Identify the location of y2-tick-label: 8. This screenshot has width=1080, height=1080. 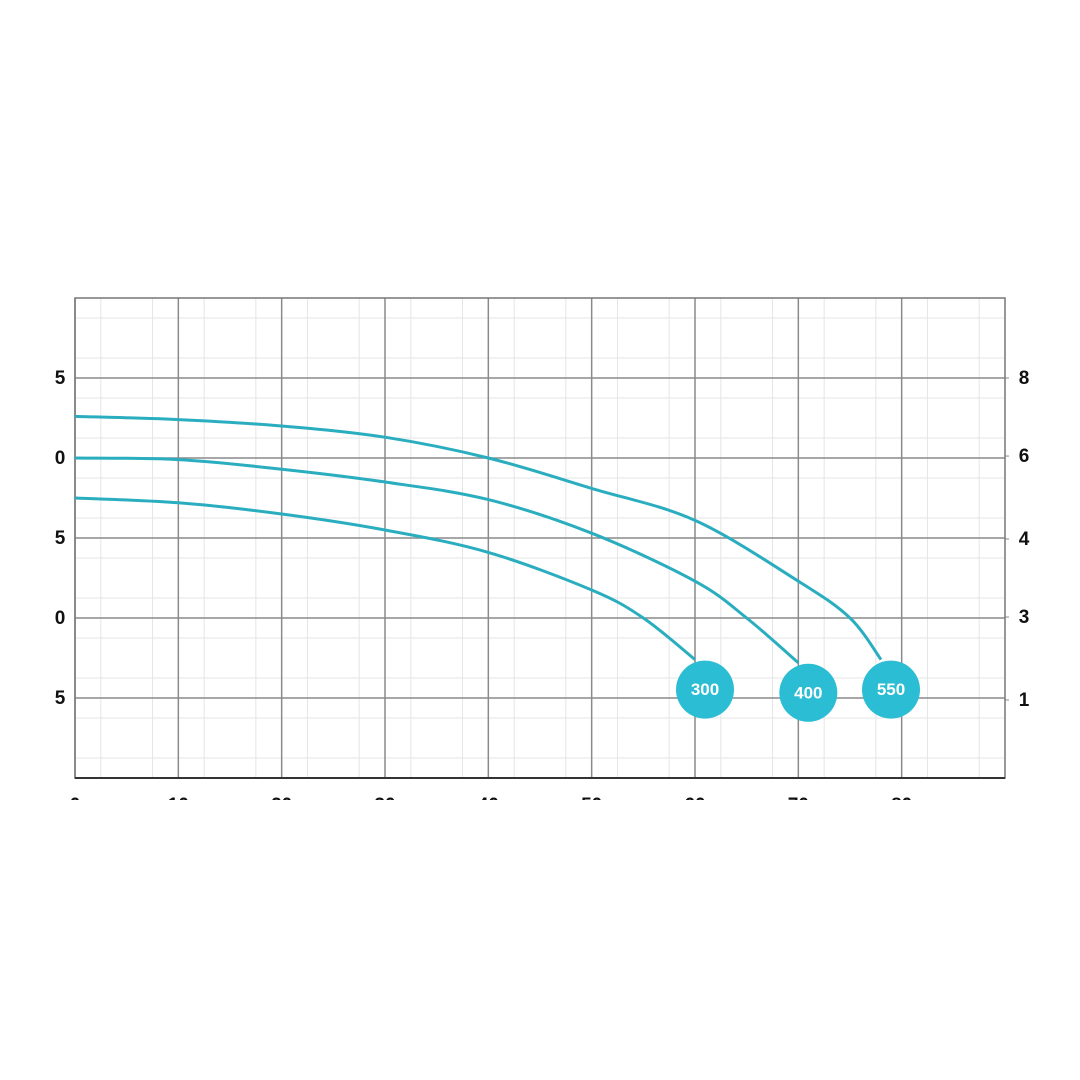
(1024, 378).